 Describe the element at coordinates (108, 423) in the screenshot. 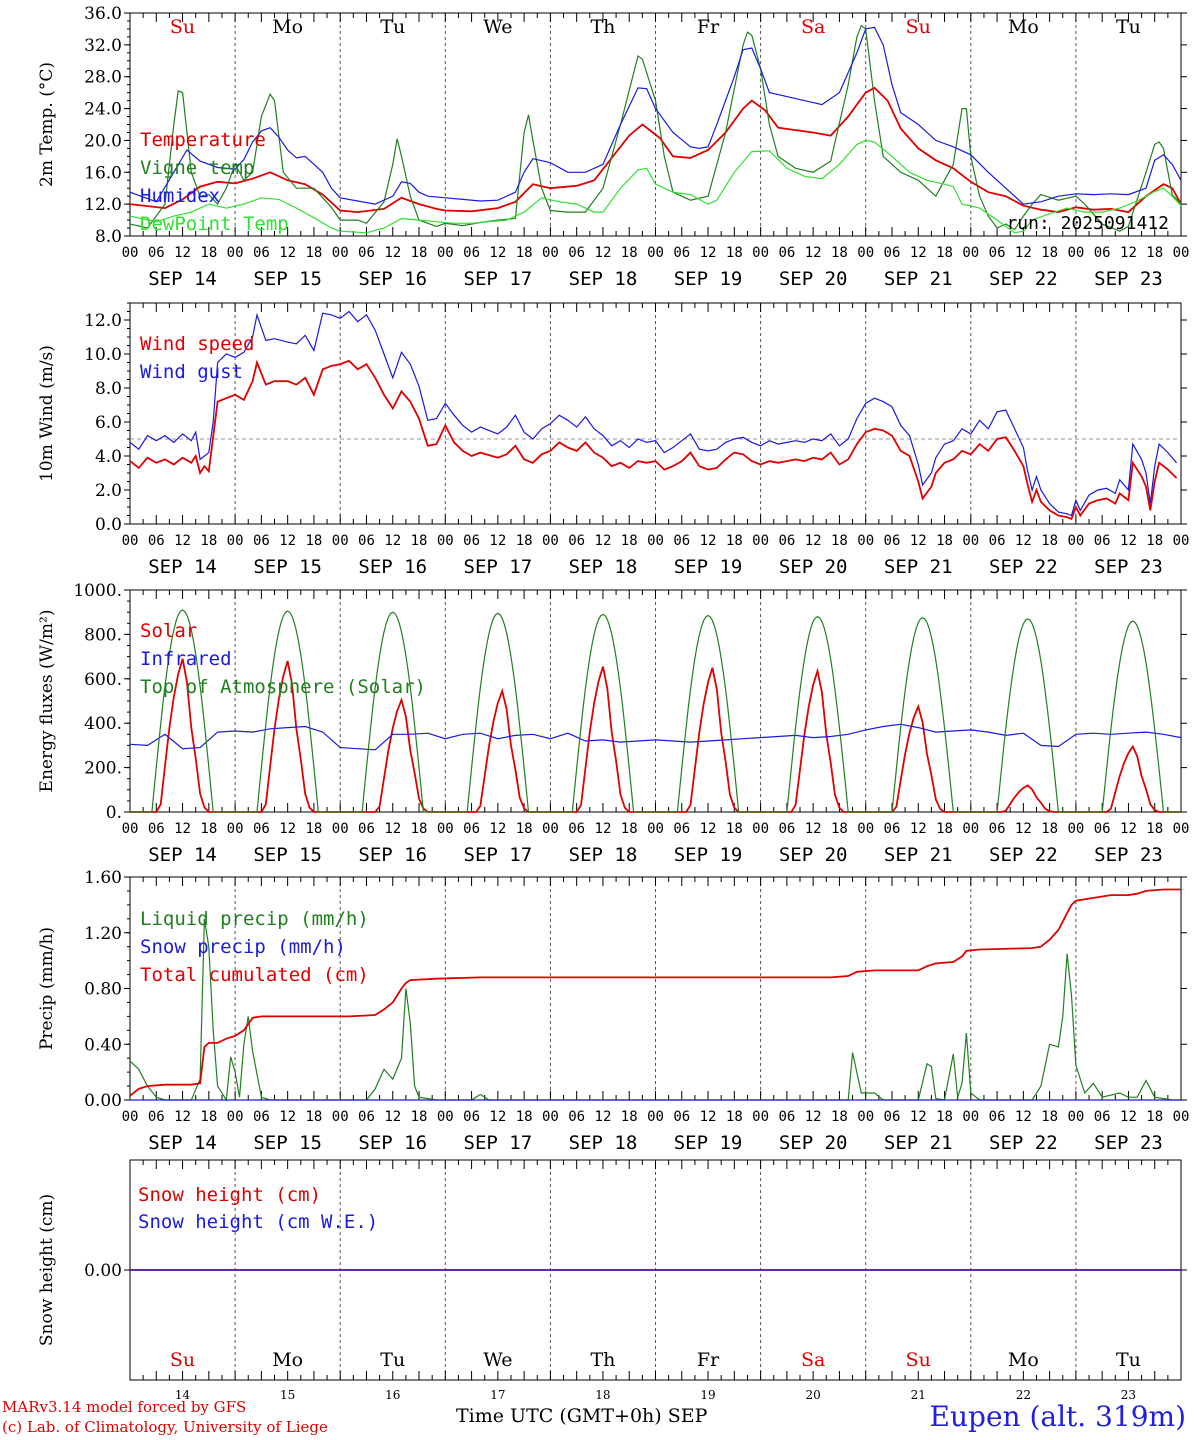

I see `y-tick-label: 6.0` at that location.